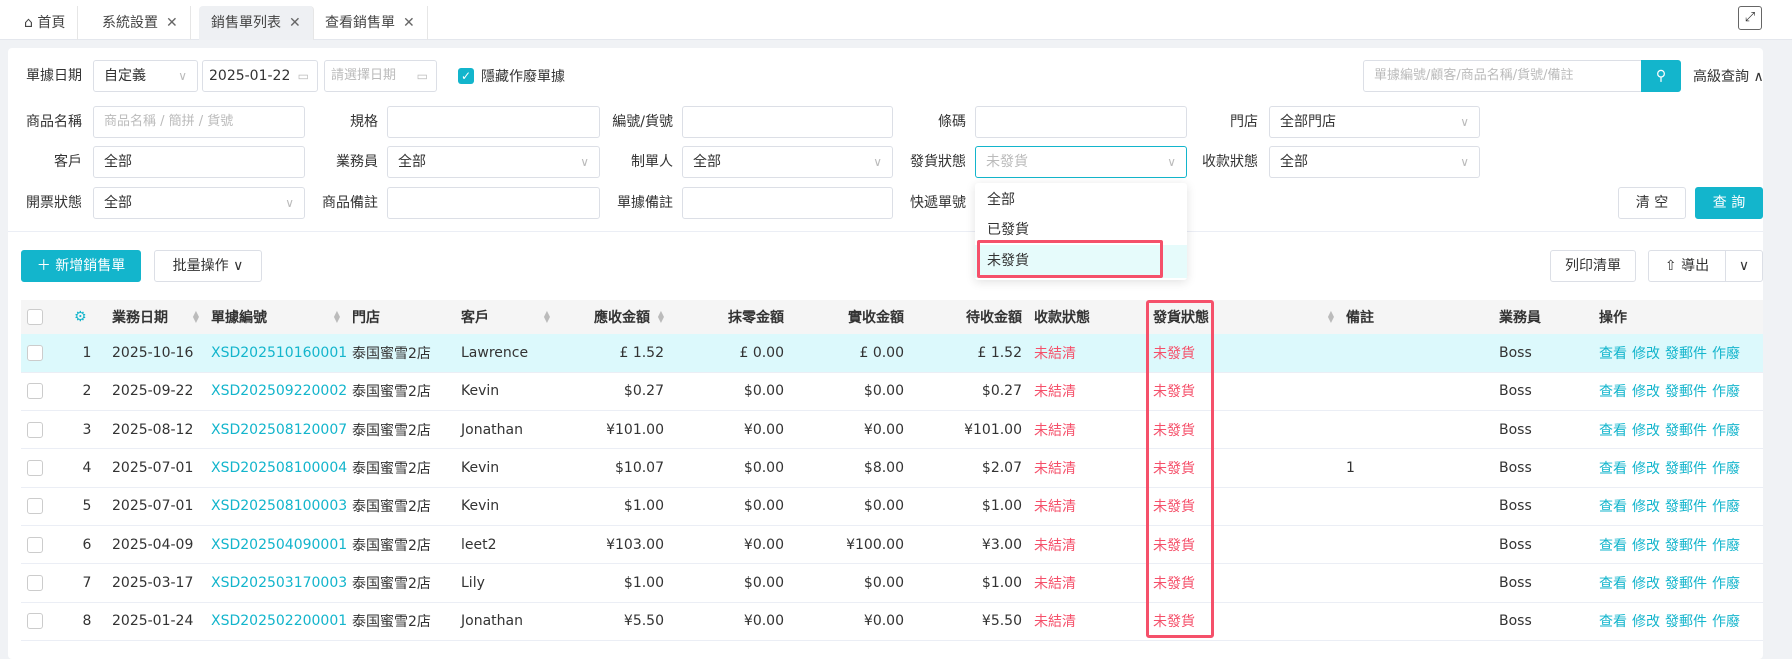 This screenshot has width=1792, height=659. What do you see at coordinates (1687, 266) in the screenshot?
I see `export-button: ⇧ 導出` at bounding box center [1687, 266].